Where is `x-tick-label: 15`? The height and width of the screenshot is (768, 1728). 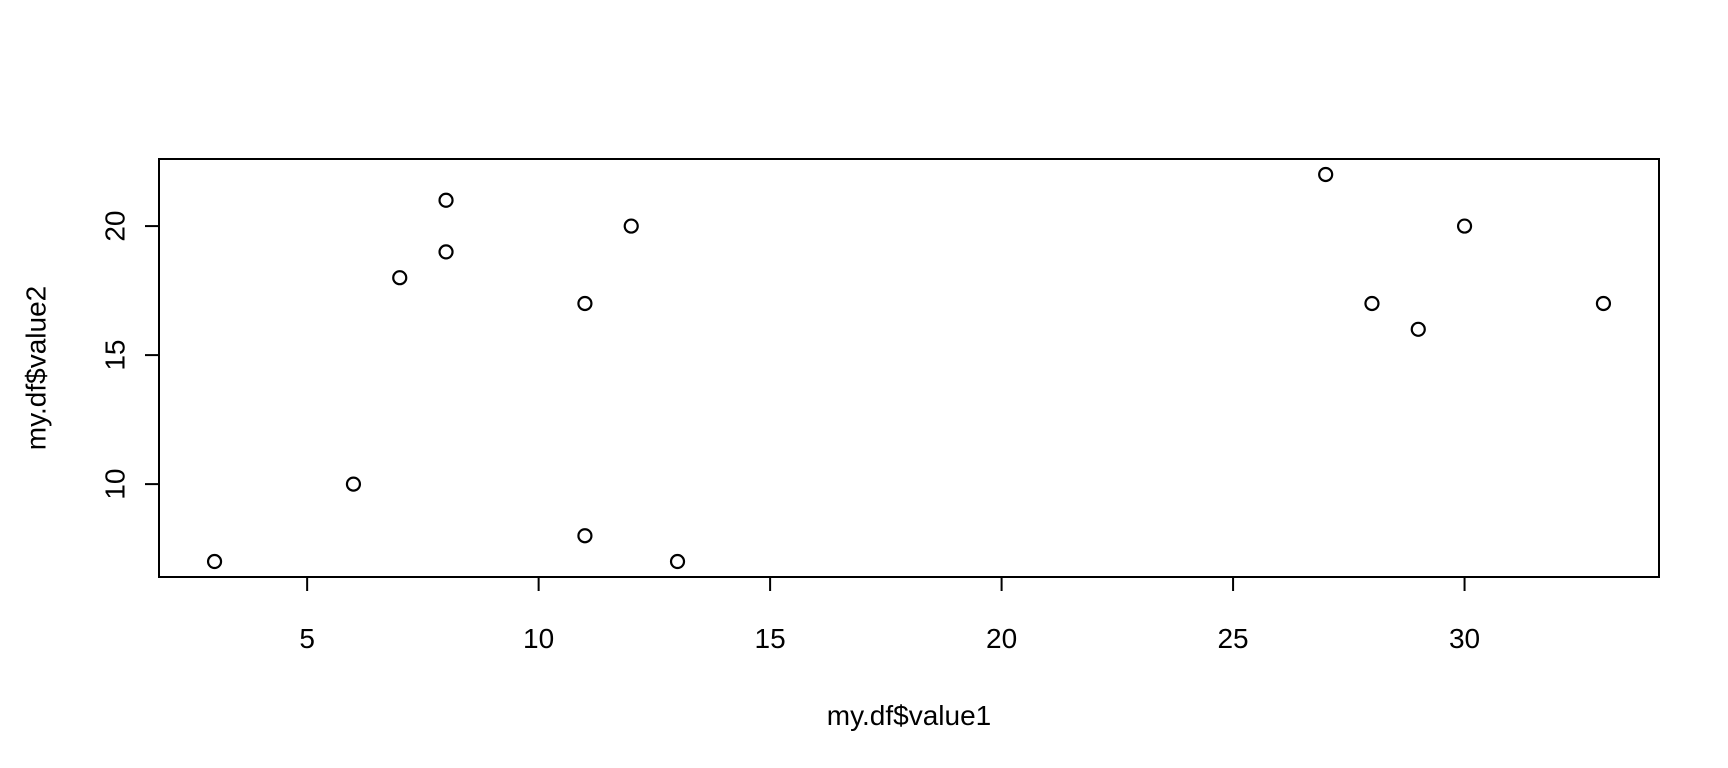
x-tick-label: 15 is located at coordinates (770, 638).